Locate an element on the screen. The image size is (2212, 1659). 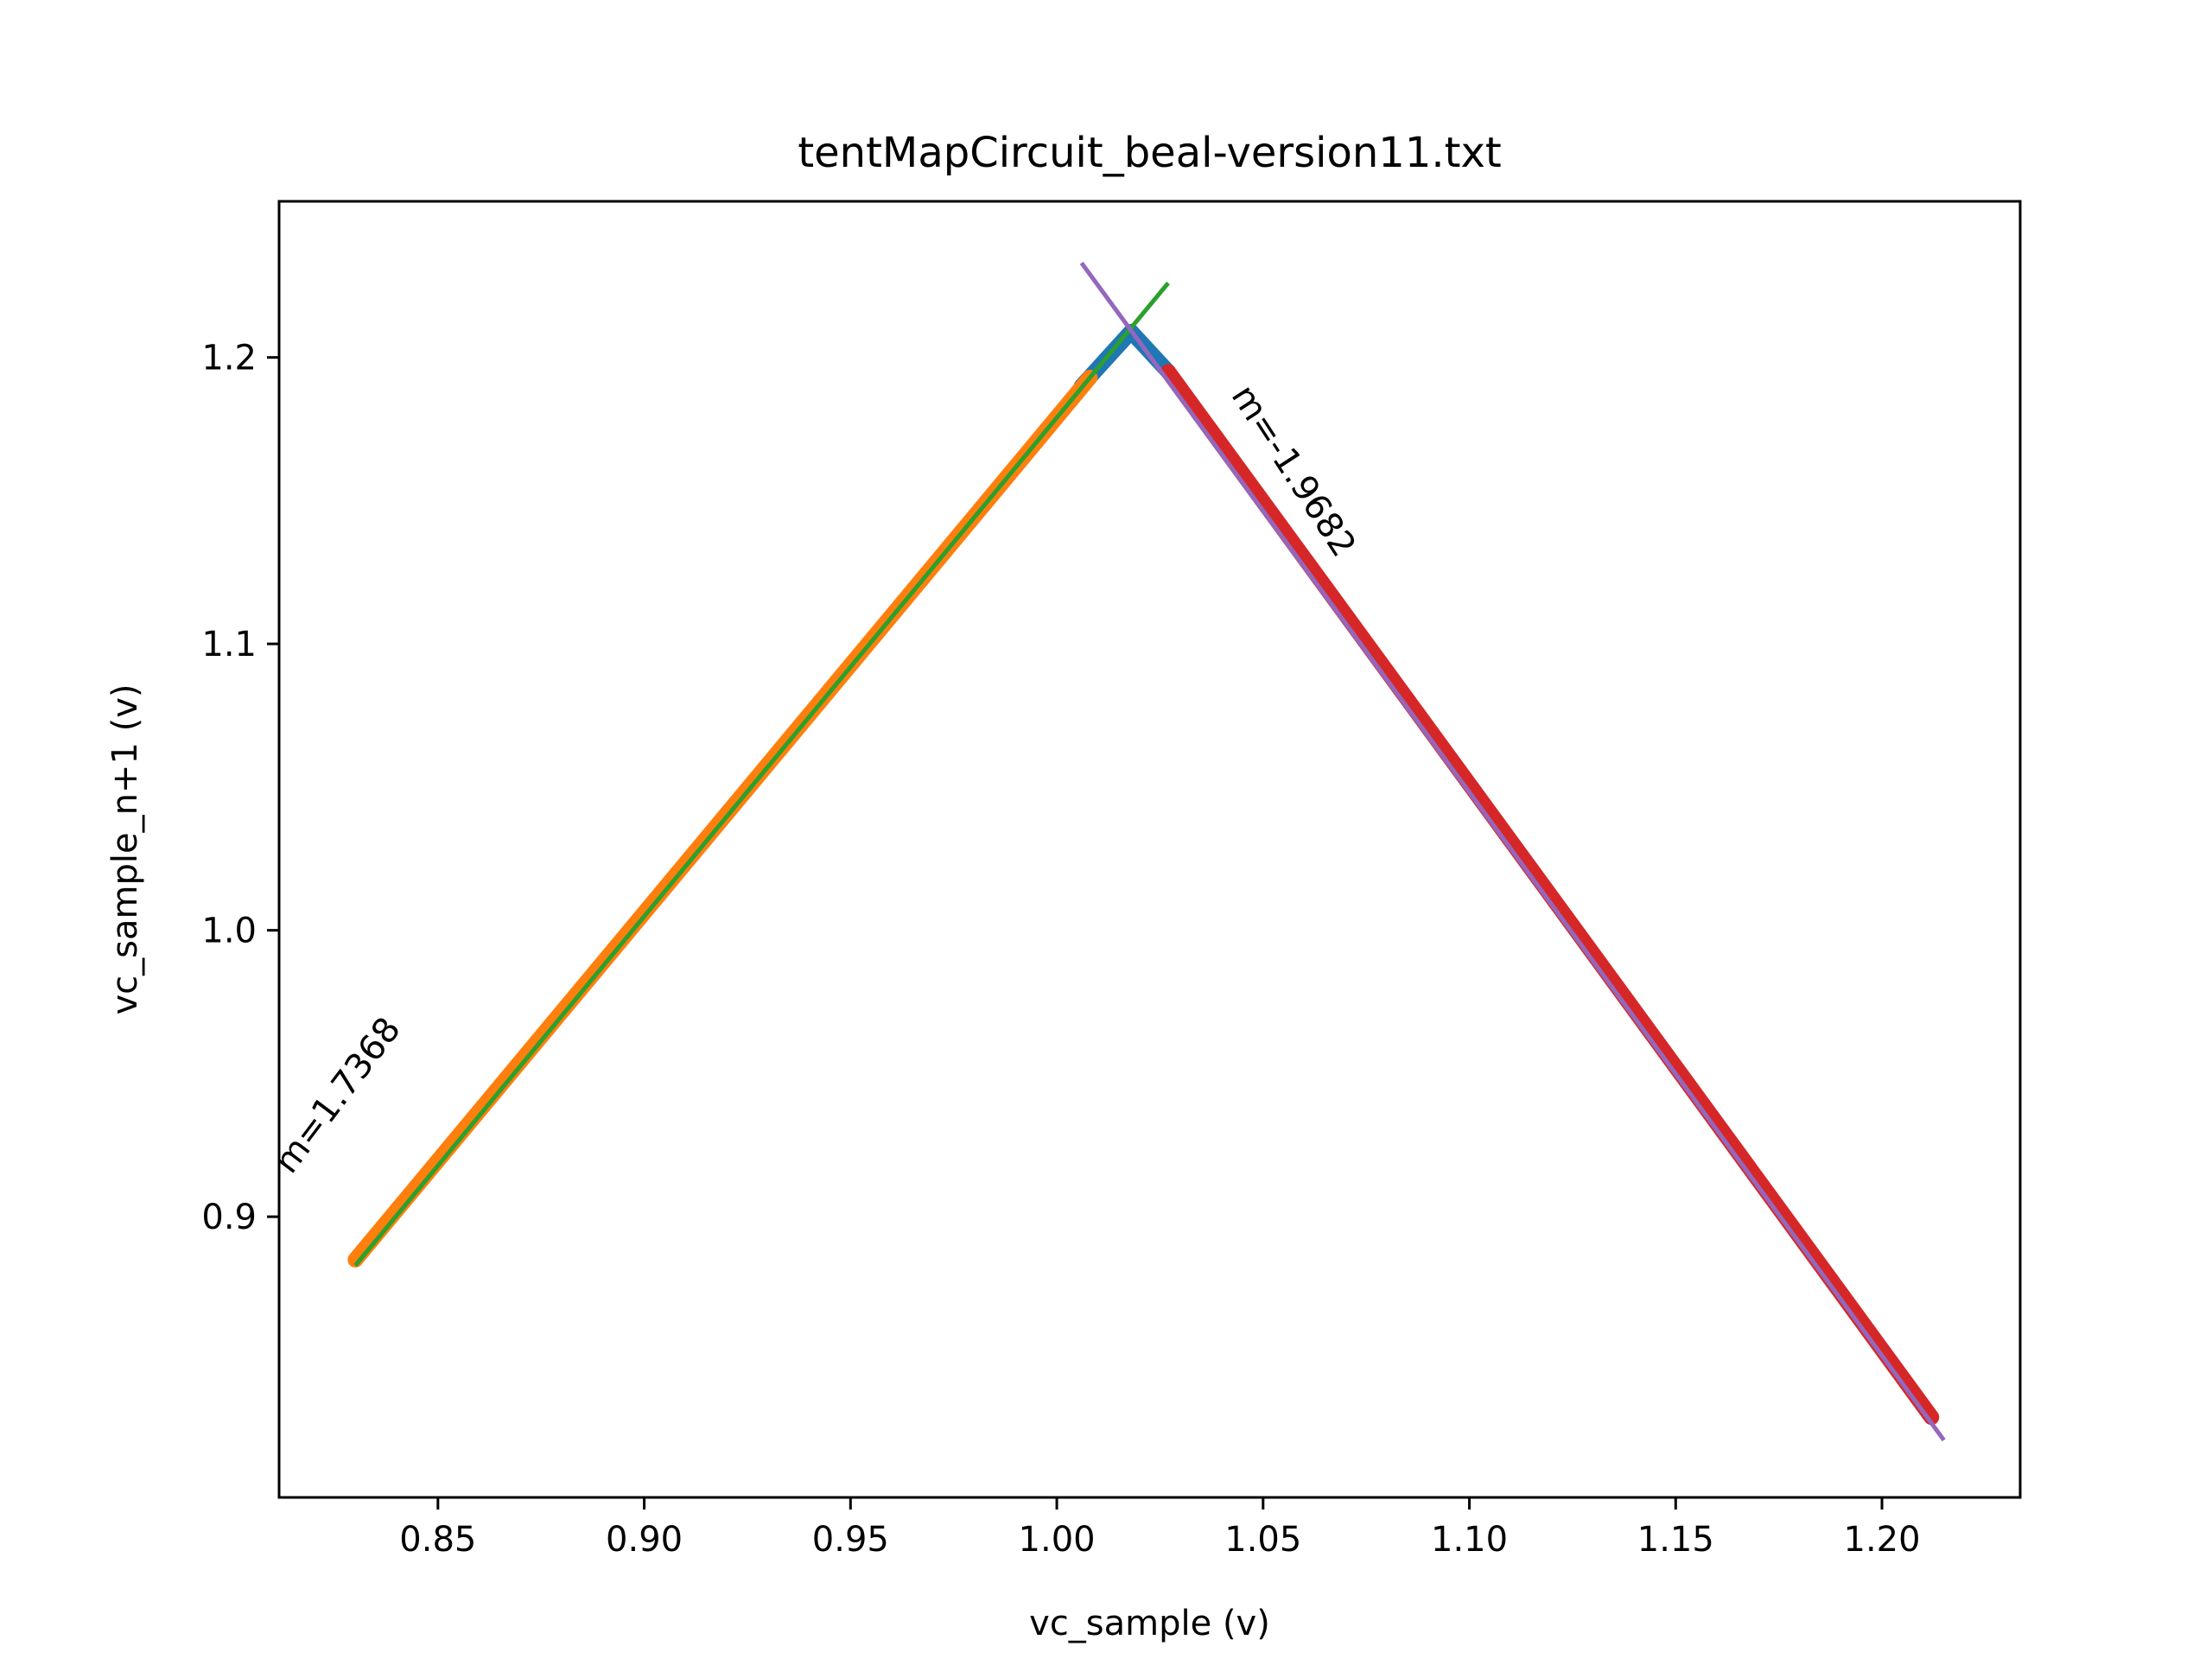
y-tick-label: 1.0 is located at coordinates (229, 932).